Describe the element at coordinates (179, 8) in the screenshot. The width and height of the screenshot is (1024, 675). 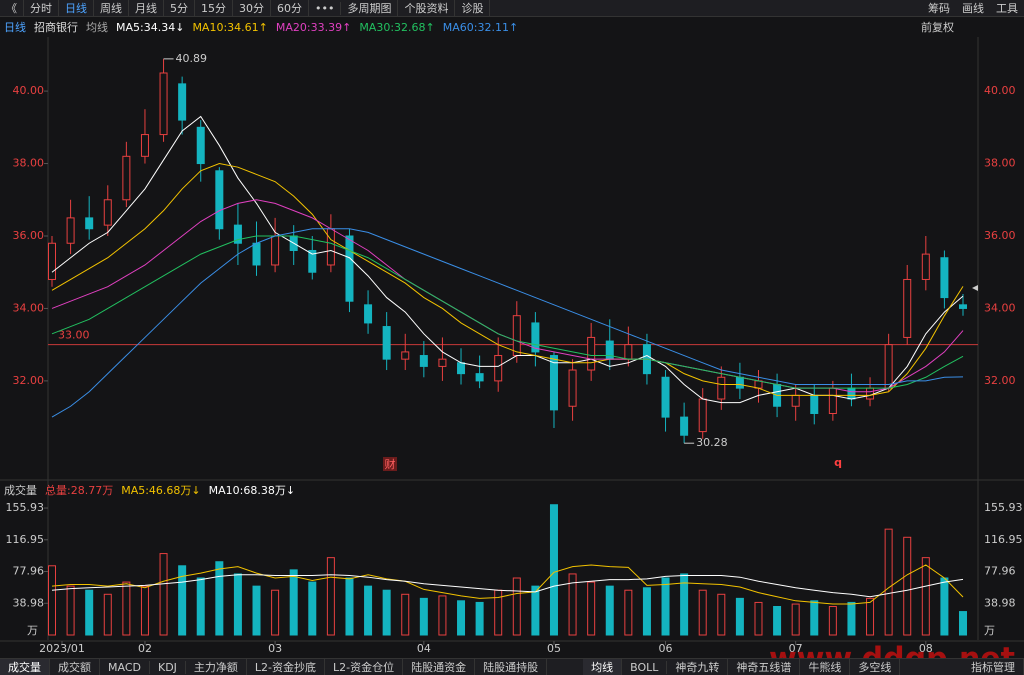
I see `toolbar-button: 5分` at that location.